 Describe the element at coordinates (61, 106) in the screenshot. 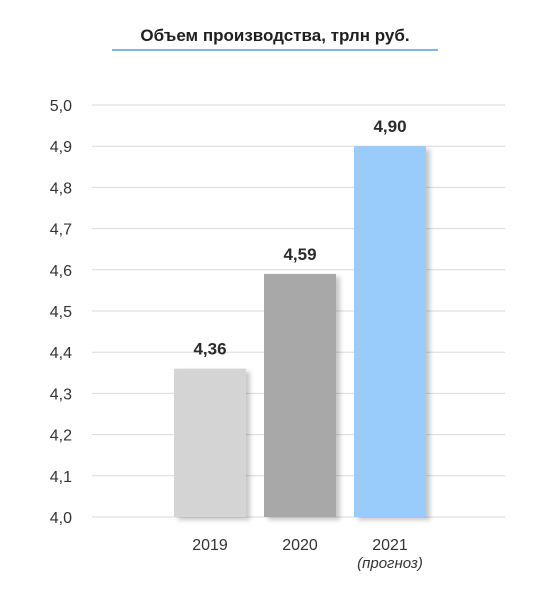

I see `y-tick-label: 5,0` at that location.